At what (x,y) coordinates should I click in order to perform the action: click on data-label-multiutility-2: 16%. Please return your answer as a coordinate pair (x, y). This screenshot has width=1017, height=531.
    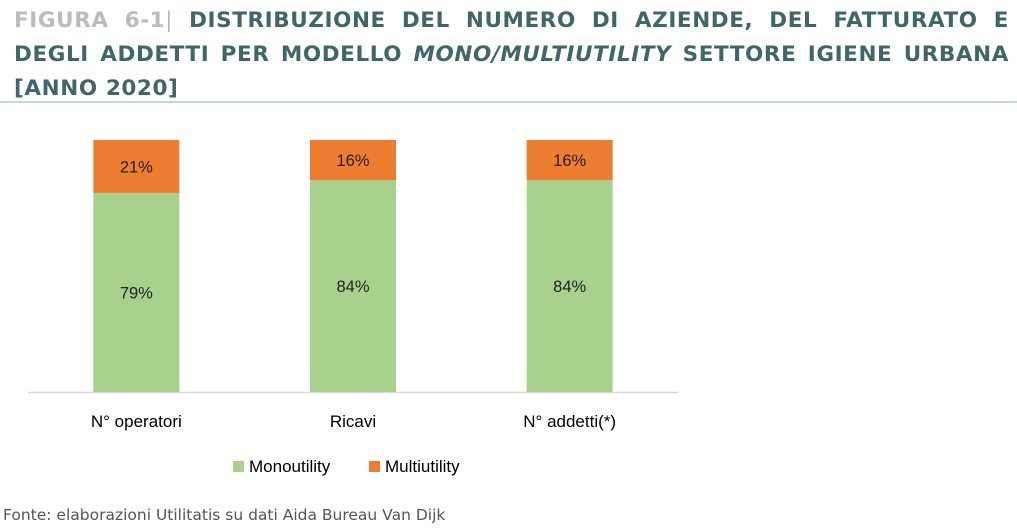
    Looking at the image, I should click on (352, 161).